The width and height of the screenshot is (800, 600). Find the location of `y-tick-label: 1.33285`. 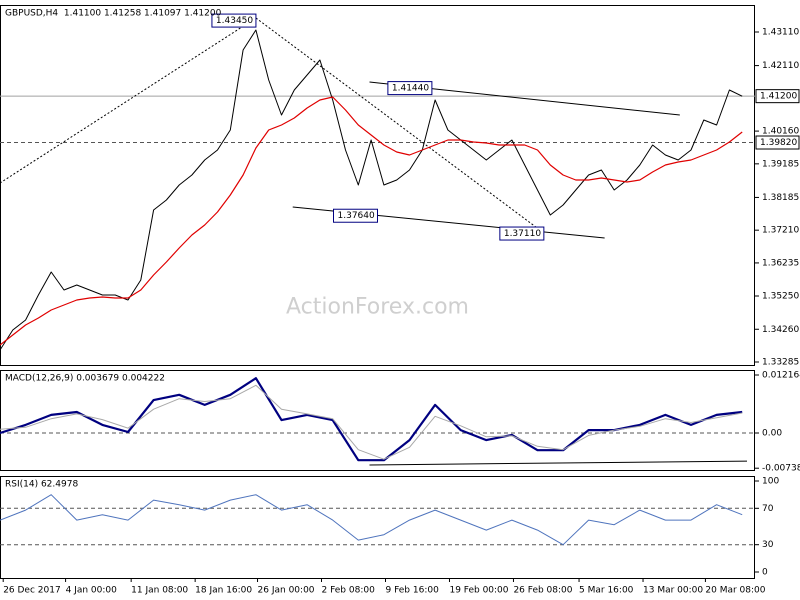

y-tick-label: 1.33285 is located at coordinates (780, 363).